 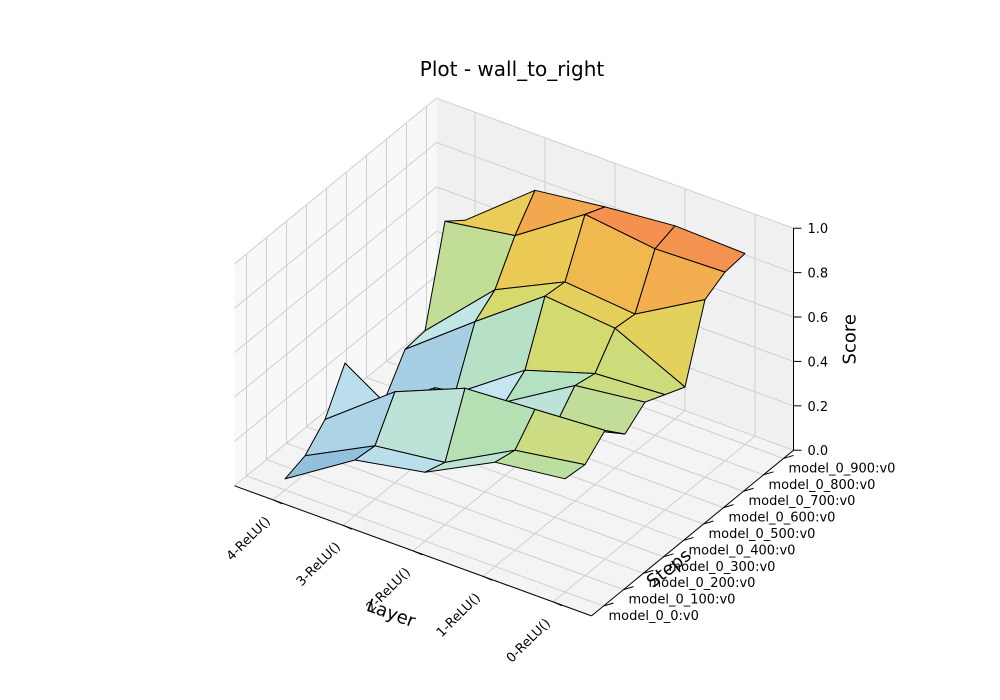 What do you see at coordinates (529, 641) in the screenshot?
I see `x-tick-label: 0-ReLU()` at bounding box center [529, 641].